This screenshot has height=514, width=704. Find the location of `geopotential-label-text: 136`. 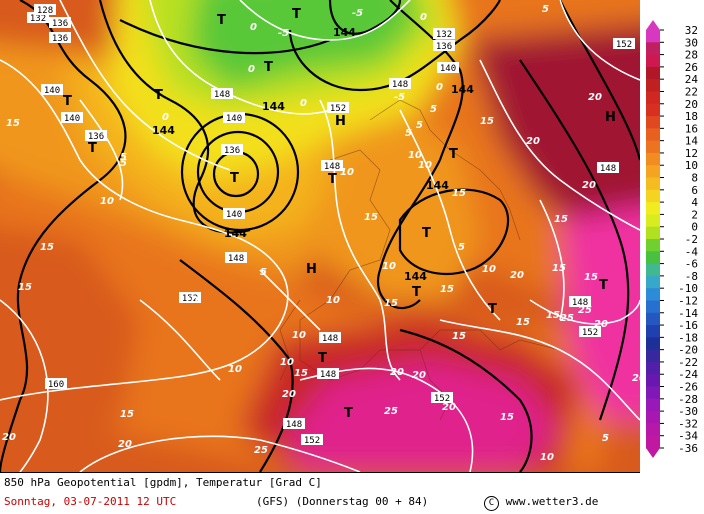

geopotential-label-text: 136 is located at coordinates (60, 39).